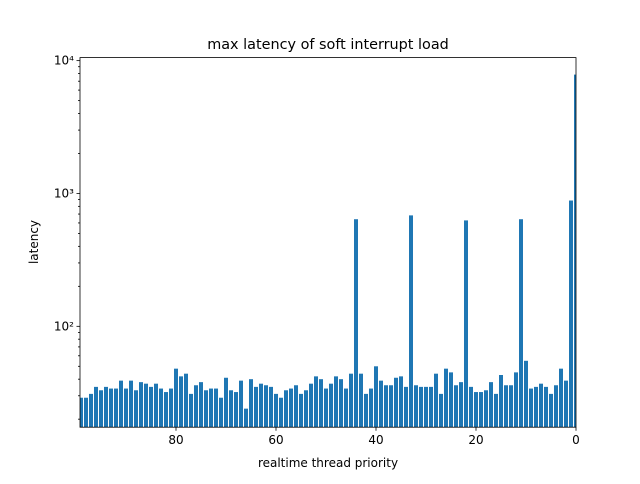 The width and height of the screenshot is (640, 484). I want to click on chart-title: max latency of soft interrupt load, so click(328, 45).